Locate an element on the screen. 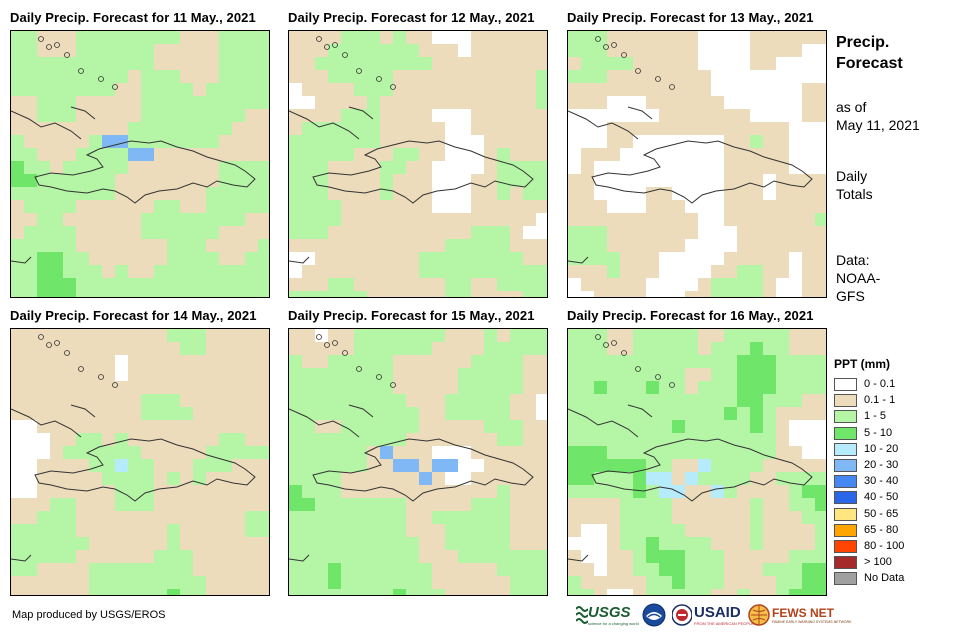 This screenshot has width=970, height=635. data-source-line1: NOAA- is located at coordinates (858, 278).